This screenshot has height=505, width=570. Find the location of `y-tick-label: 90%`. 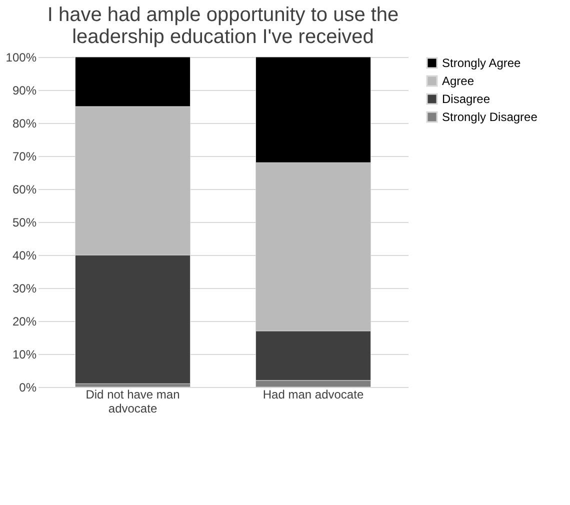

y-tick-label: 90% is located at coordinates (24, 91).